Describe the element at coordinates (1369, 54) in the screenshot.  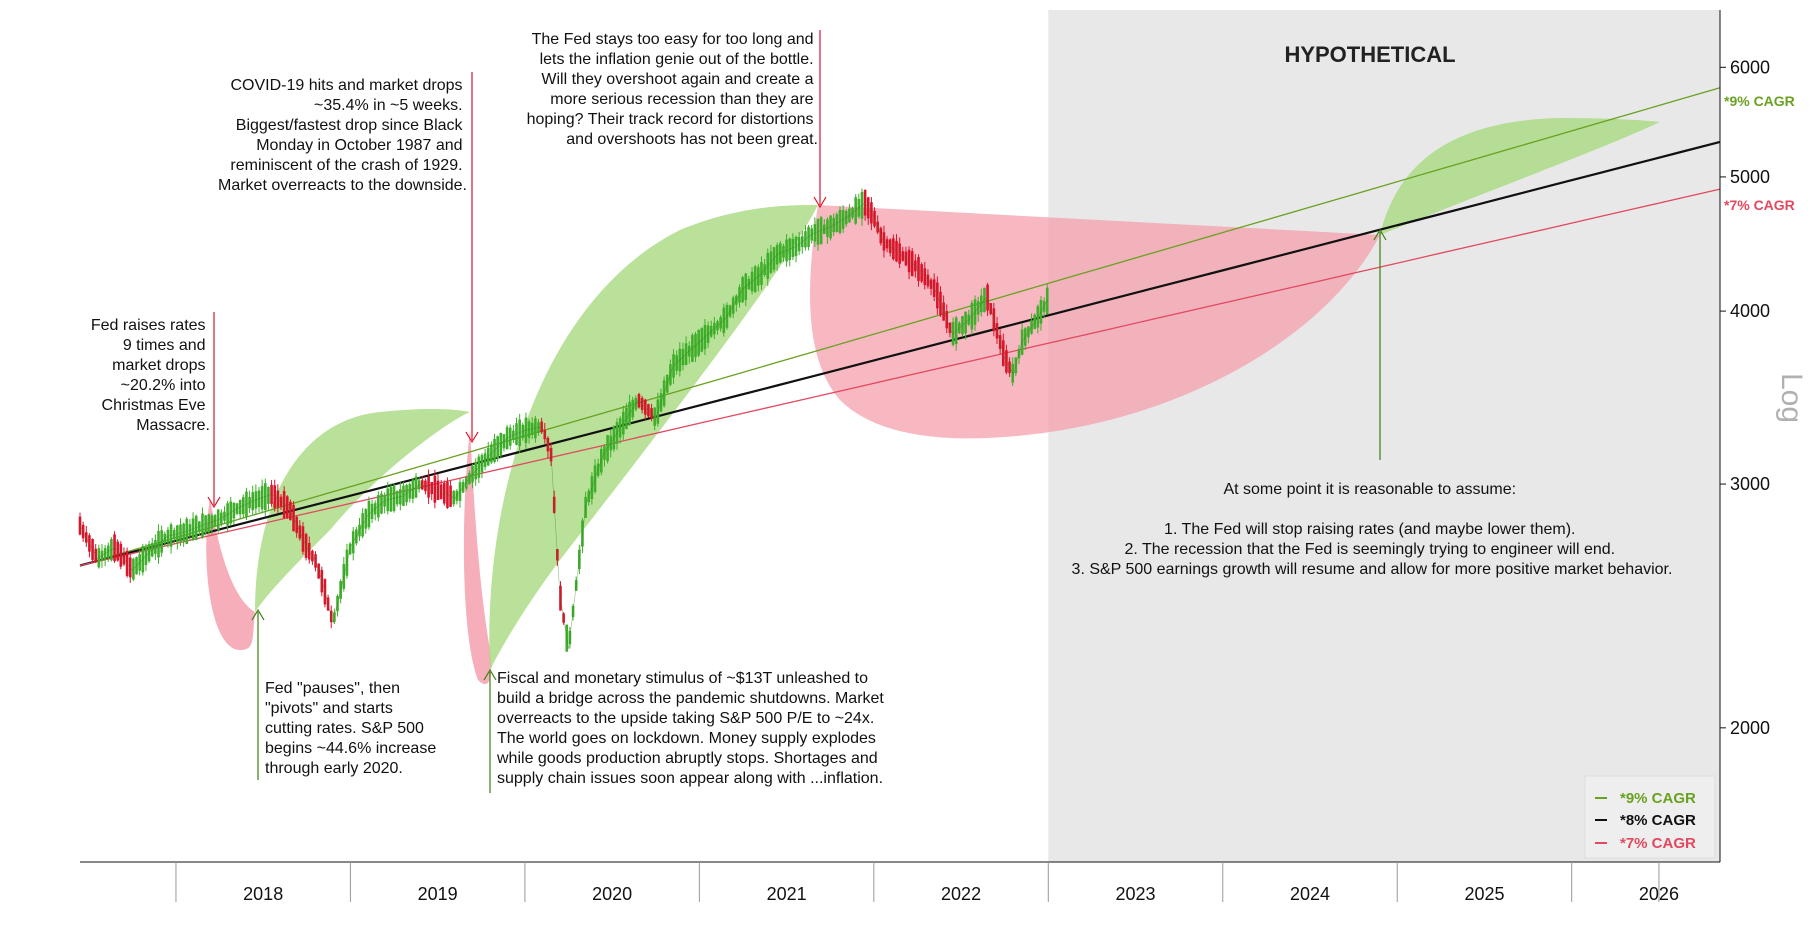
I see `hypothetical-label: HYPOTHETICAL` at that location.